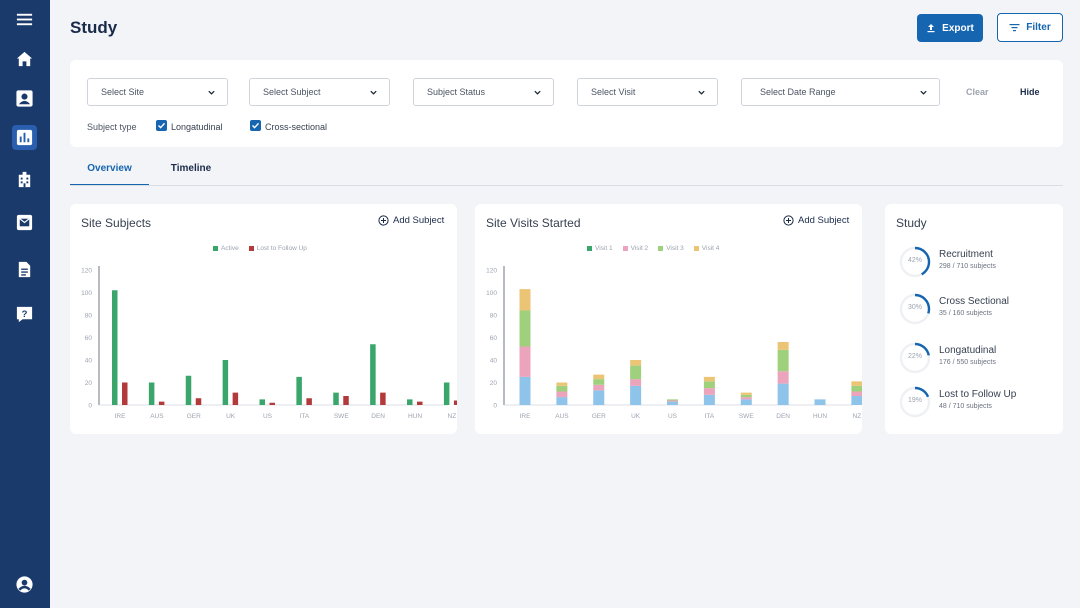  Describe the element at coordinates (415, 416) in the screenshot. I see `x-tick-label: HUN` at that location.